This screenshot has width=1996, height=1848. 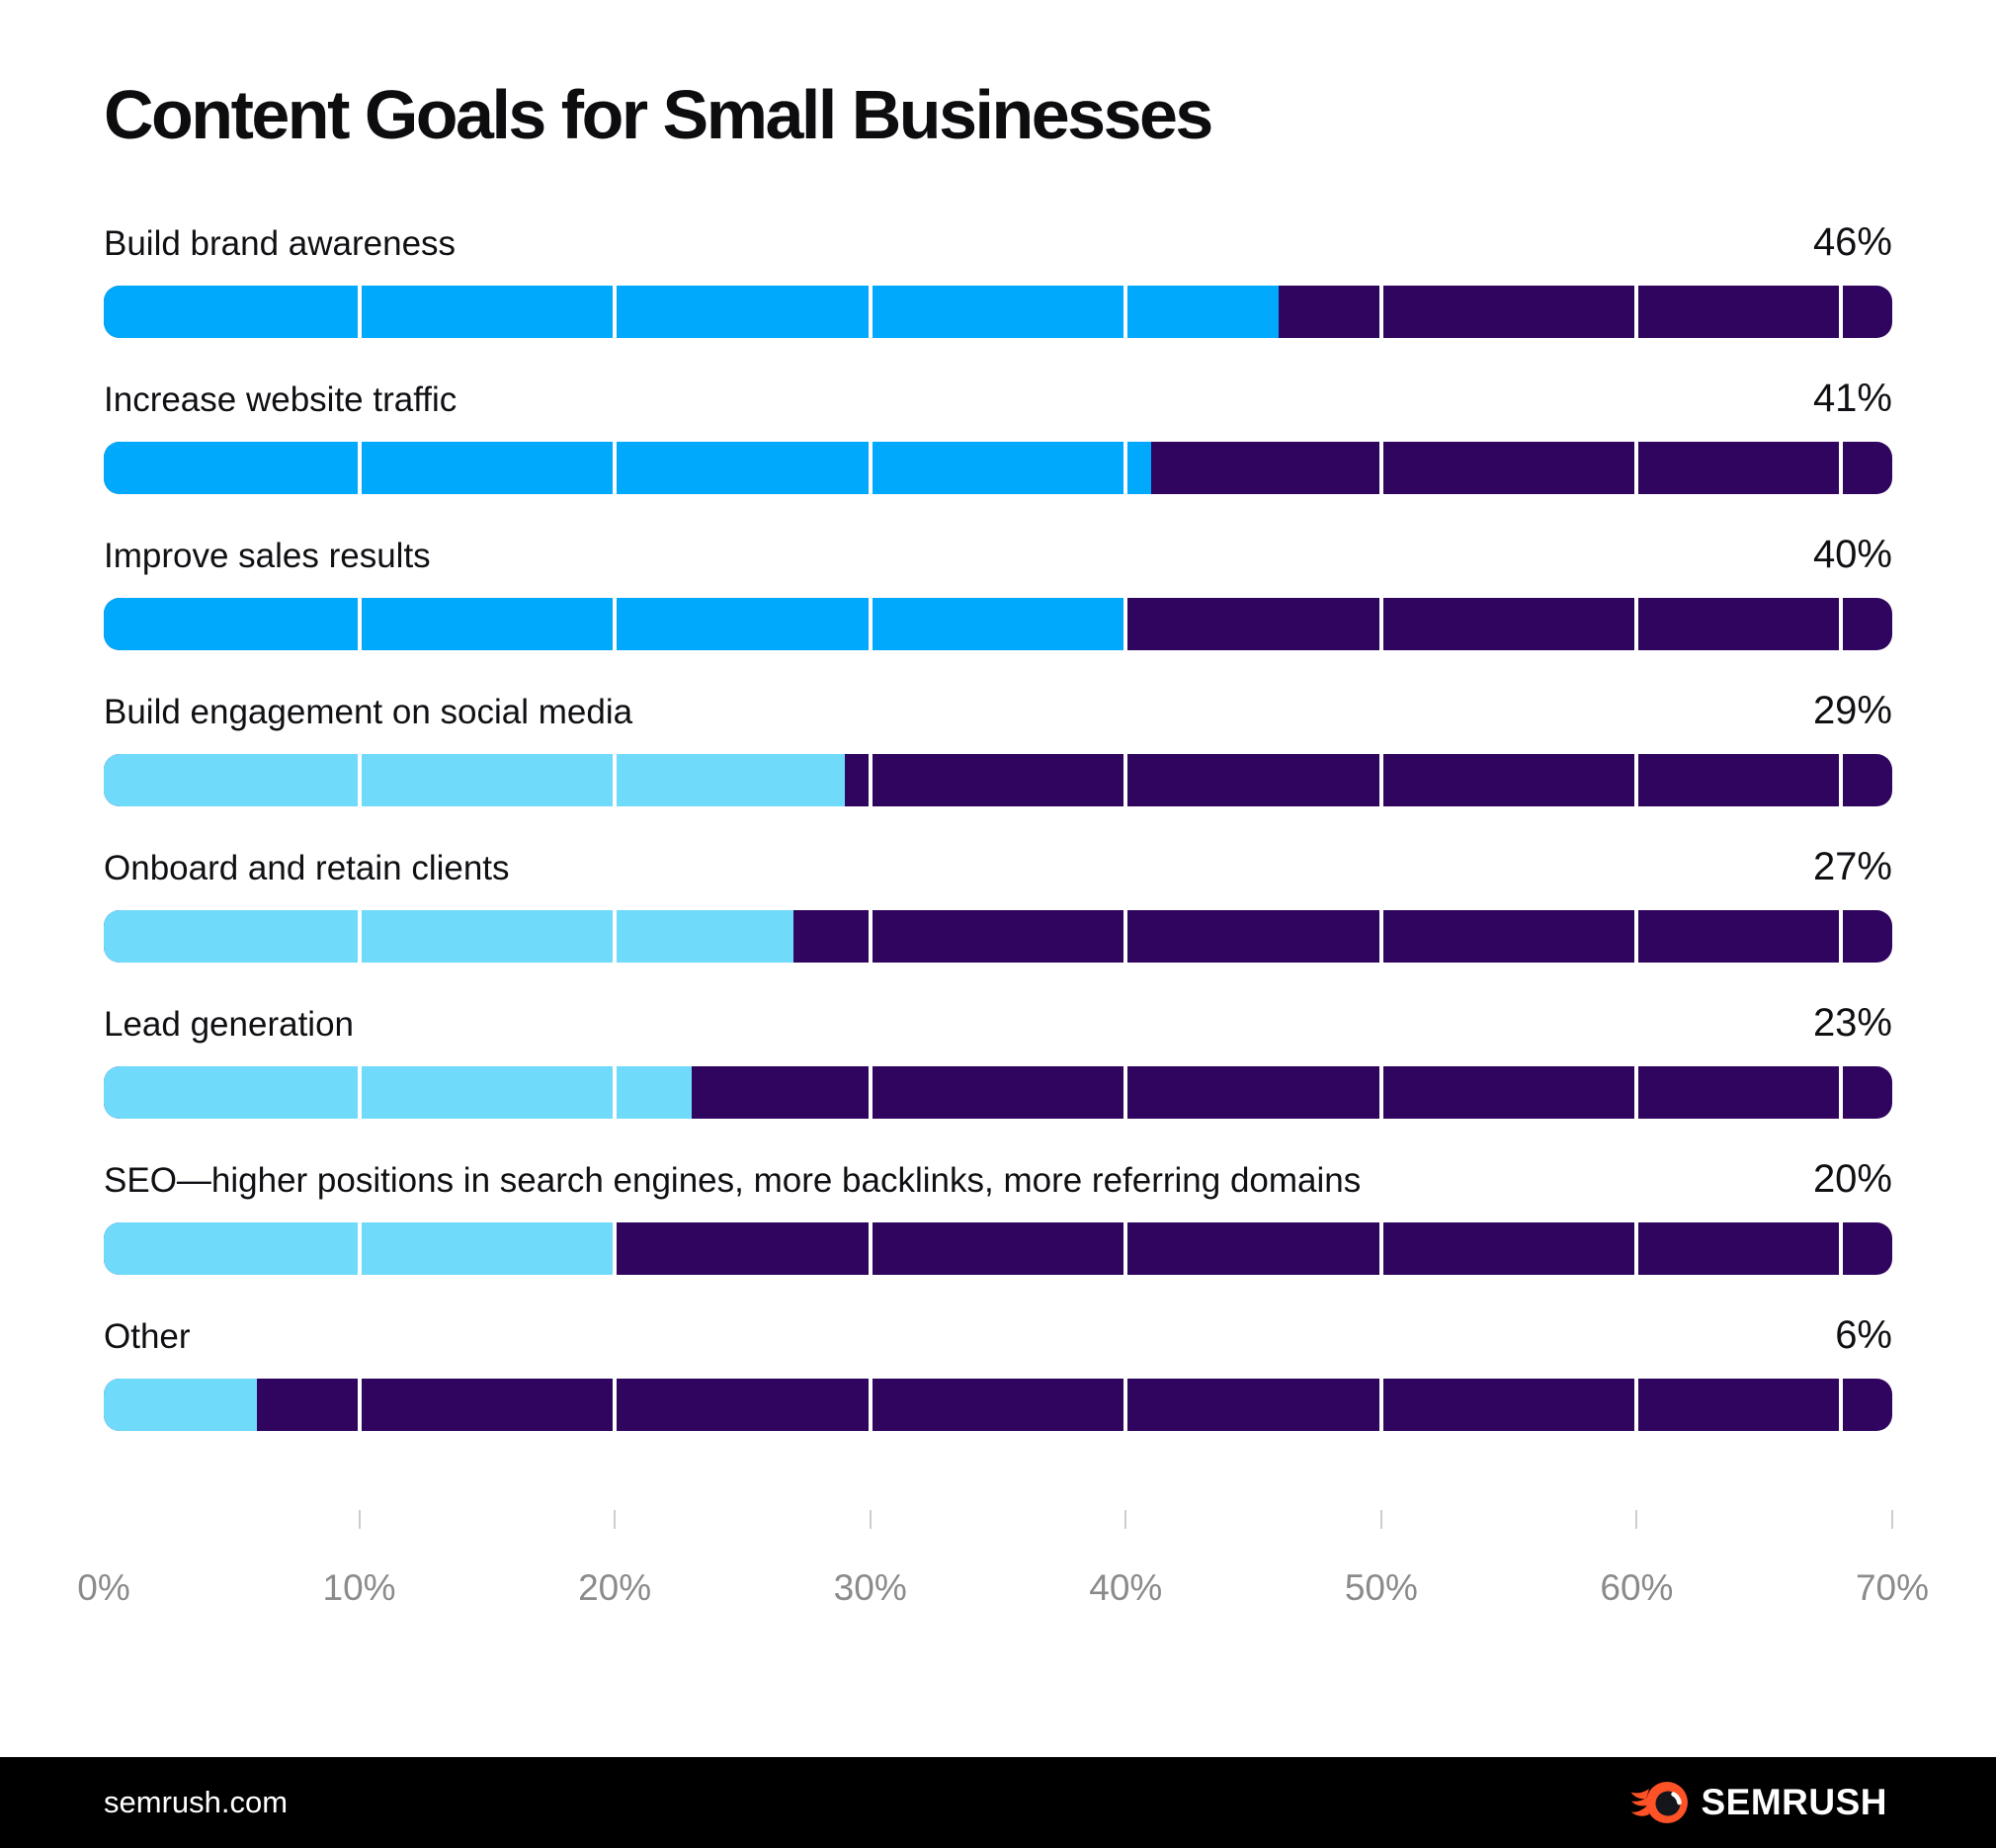 I want to click on bar-row: Onboard and retain clients 27%, so click(x=998, y=904).